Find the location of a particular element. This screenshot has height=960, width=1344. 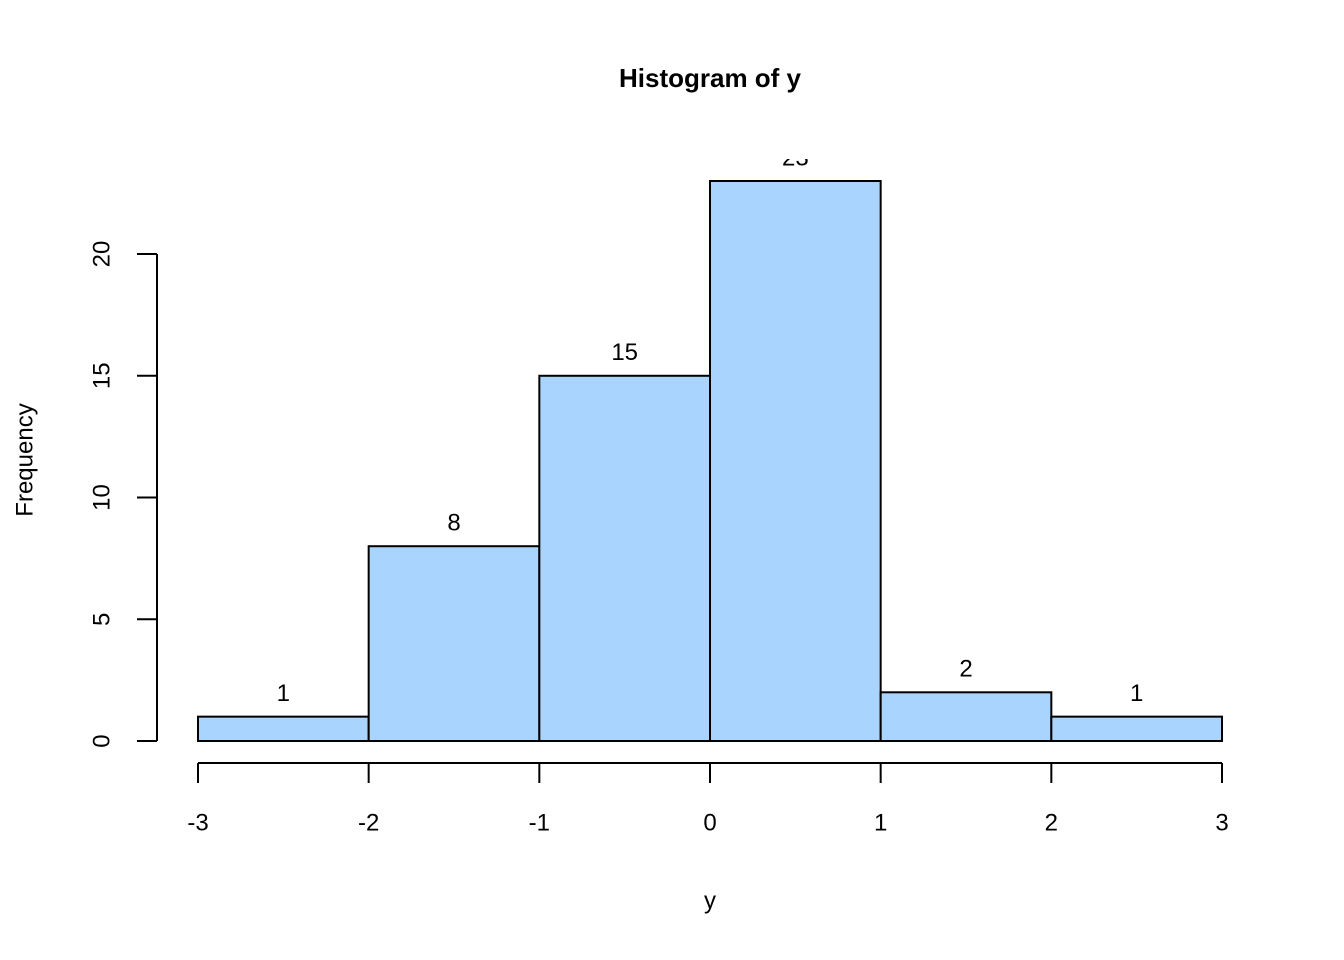

y-tick-label: 15 is located at coordinates (101, 375).